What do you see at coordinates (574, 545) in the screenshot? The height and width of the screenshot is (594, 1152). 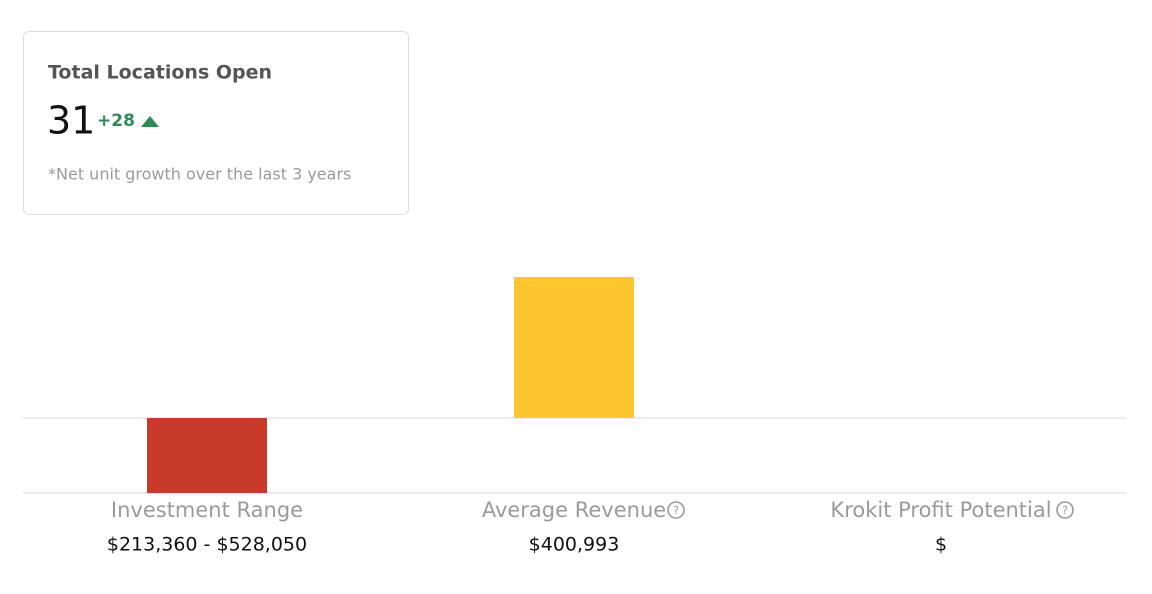 I see `value-text: $400,993` at bounding box center [574, 545].